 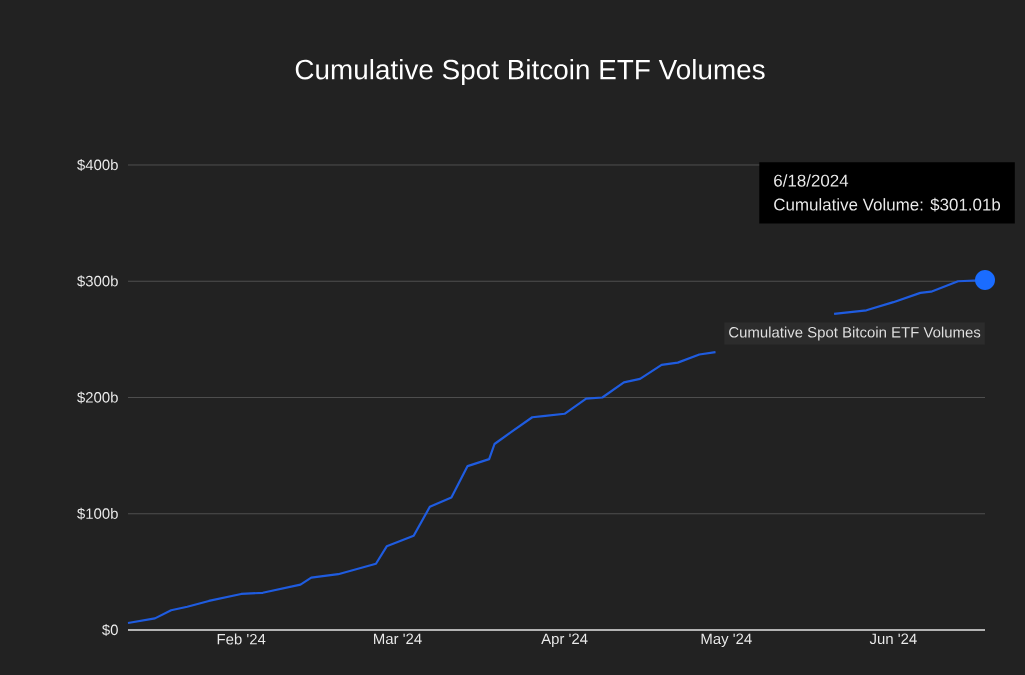 I want to click on x-tick-label: Jun '24, so click(x=893, y=639).